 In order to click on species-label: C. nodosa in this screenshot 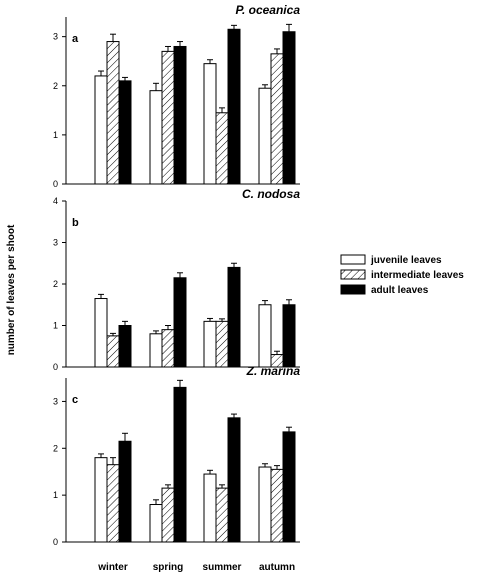, I will do `click(271, 194)`.